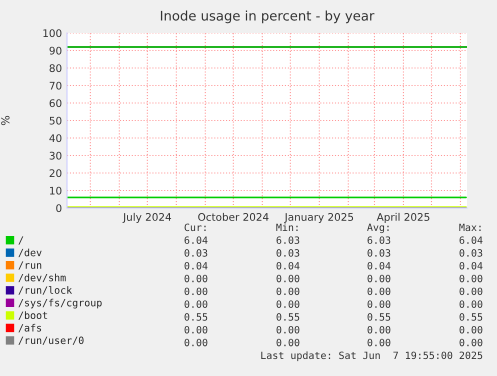 This screenshot has height=376, width=497. What do you see at coordinates (371, 356) in the screenshot?
I see `text: Last update: Sat Jun 7 19:55:00 2025` at bounding box center [371, 356].